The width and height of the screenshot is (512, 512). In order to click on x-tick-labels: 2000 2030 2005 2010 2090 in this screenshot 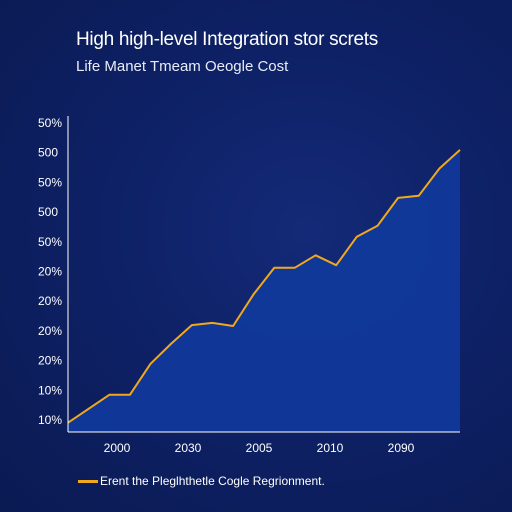, I will do `click(259, 448)`.